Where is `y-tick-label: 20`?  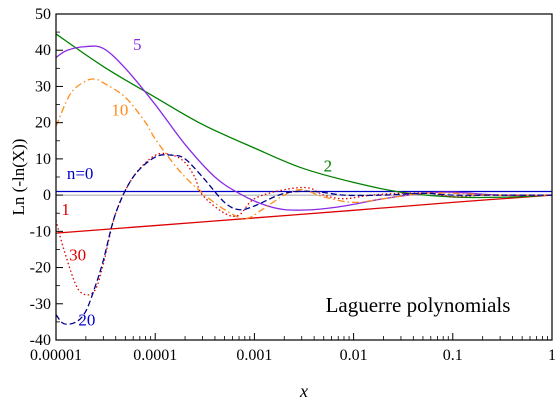
y-tick-label: 20 is located at coordinates (43, 123).